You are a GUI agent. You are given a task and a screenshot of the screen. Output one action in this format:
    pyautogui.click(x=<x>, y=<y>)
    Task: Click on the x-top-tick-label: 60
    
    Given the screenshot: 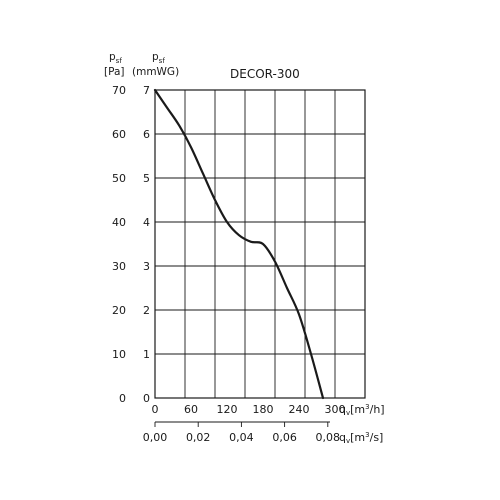 What is the action you would take?
    pyautogui.click(x=191, y=409)
    